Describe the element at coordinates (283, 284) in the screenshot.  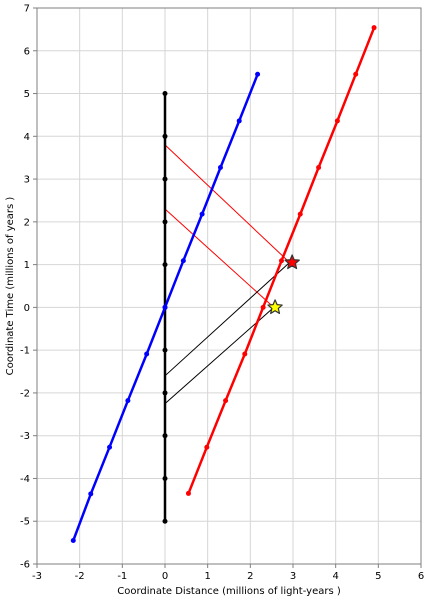
I see `events` at that location.